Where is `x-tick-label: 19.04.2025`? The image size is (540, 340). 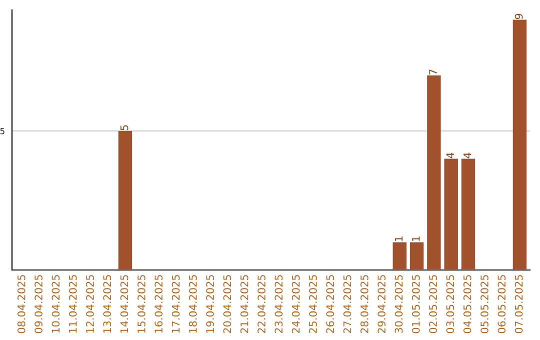 x-tick-label: 19.04.2025 is located at coordinates (210, 304).